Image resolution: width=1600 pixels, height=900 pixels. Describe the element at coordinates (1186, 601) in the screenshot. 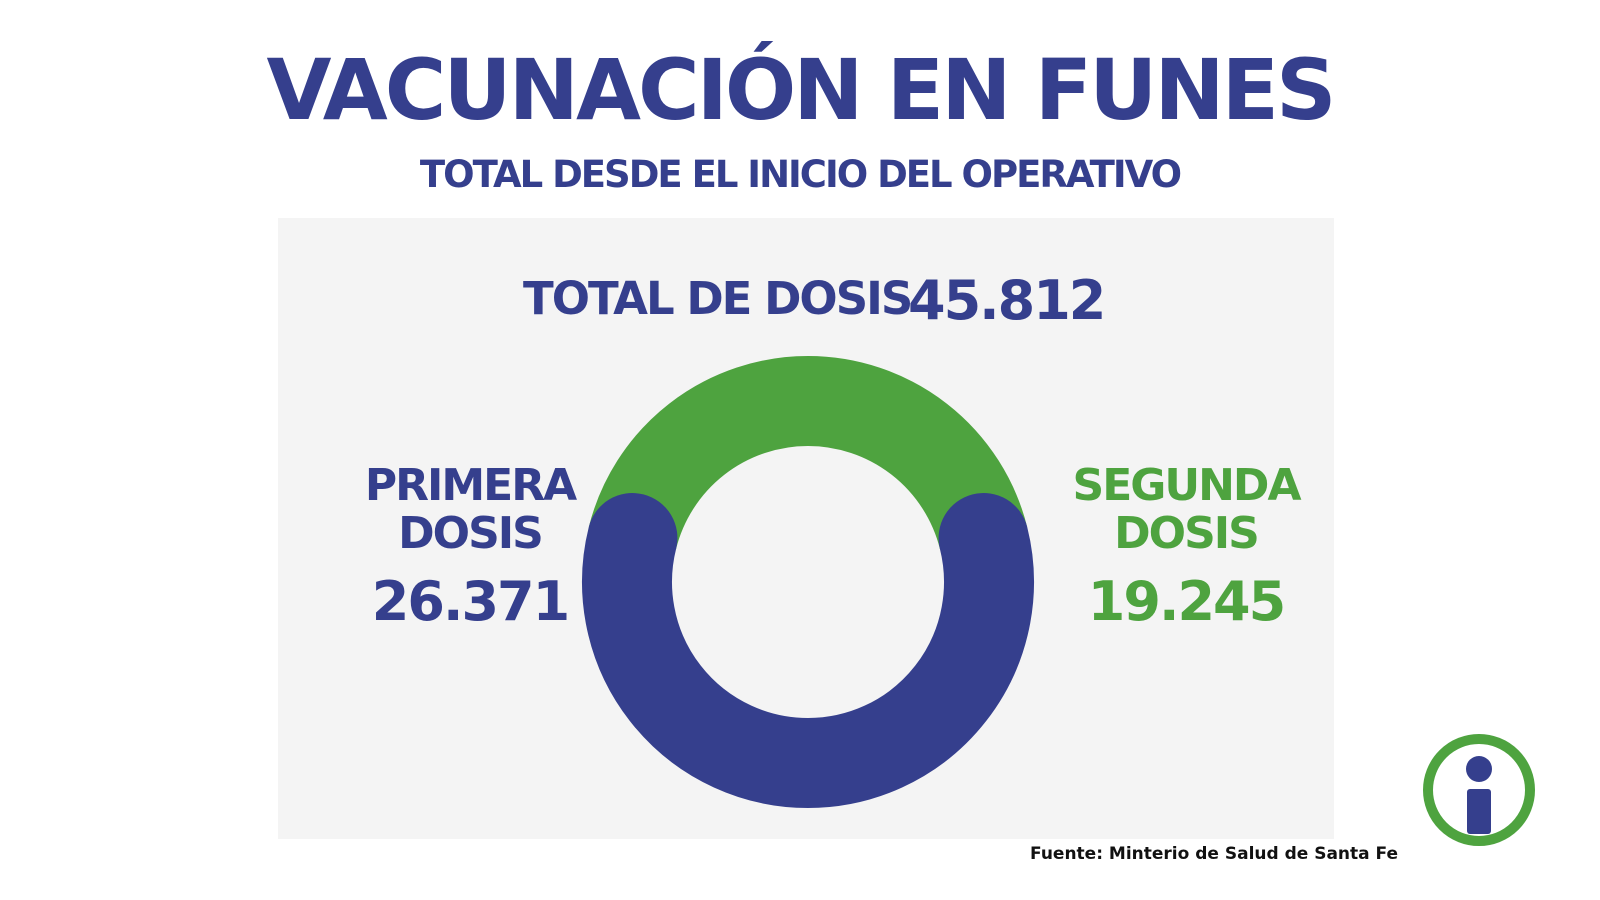

I see `second-dose-value: 19.245` at that location.